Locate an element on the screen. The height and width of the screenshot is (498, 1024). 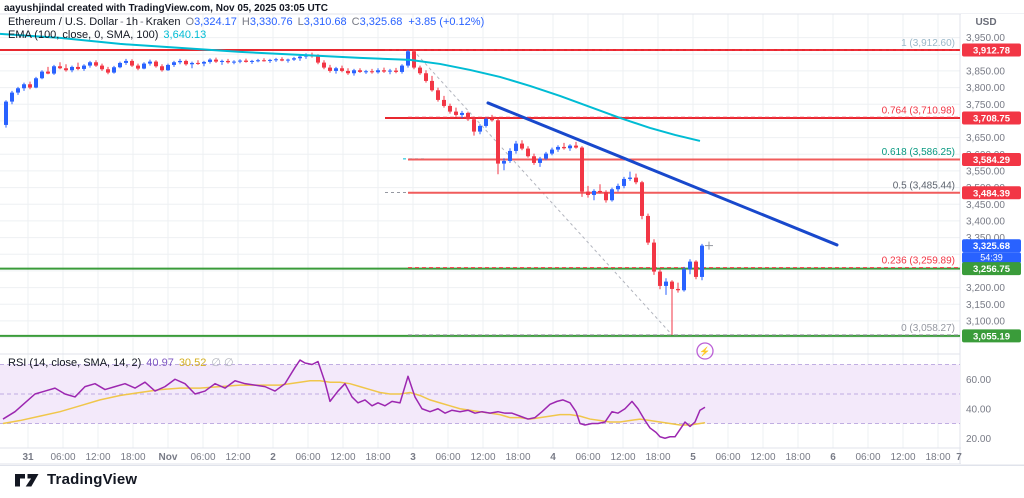
footer-bar: TradingView is located at coordinates (512, 479).